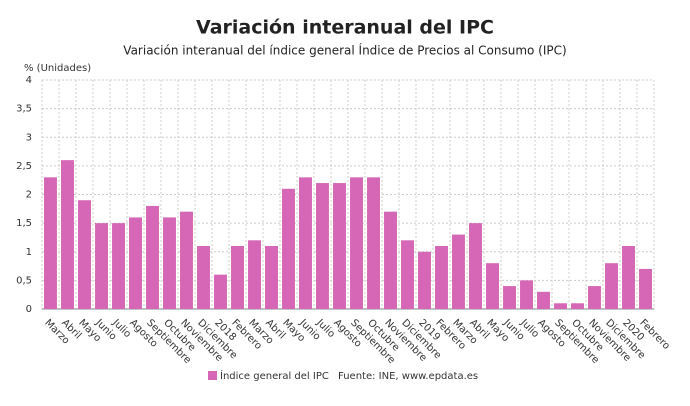  What do you see at coordinates (408, 376) in the screenshot?
I see `source: Fuente: INE, www.epdata.es` at bounding box center [408, 376].